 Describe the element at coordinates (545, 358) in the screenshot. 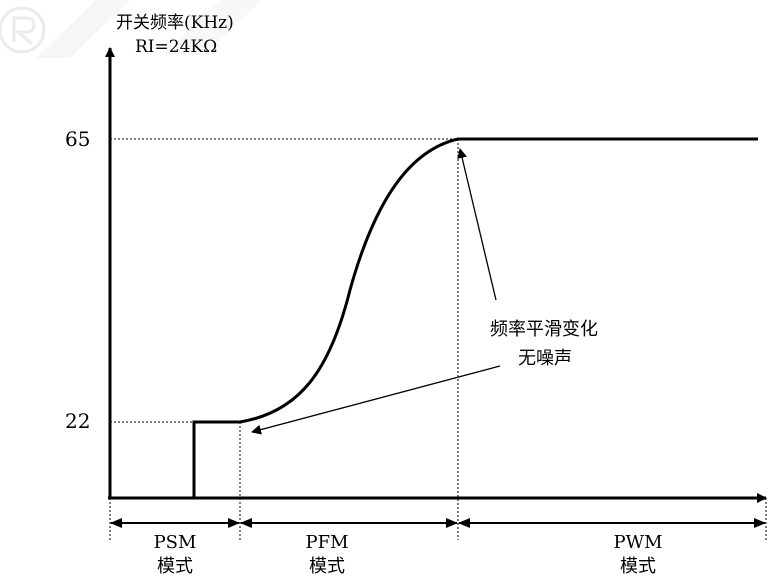

I see `annotation-line2: 无噪声` at that location.